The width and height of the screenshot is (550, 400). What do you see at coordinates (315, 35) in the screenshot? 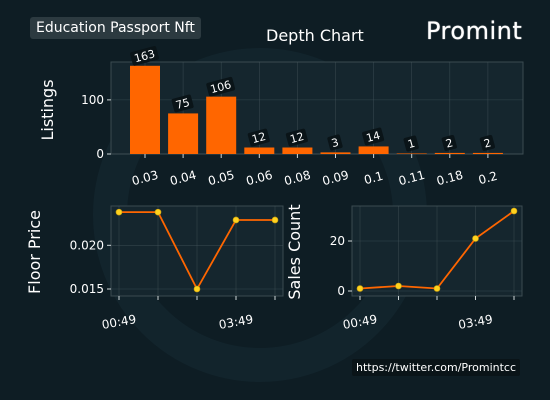
I see `chart-title: Depth Chart` at bounding box center [315, 35].